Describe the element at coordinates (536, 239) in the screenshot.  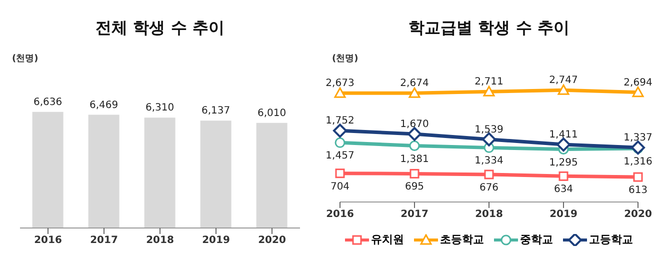
I see `legend-label: 중학교` at that location.